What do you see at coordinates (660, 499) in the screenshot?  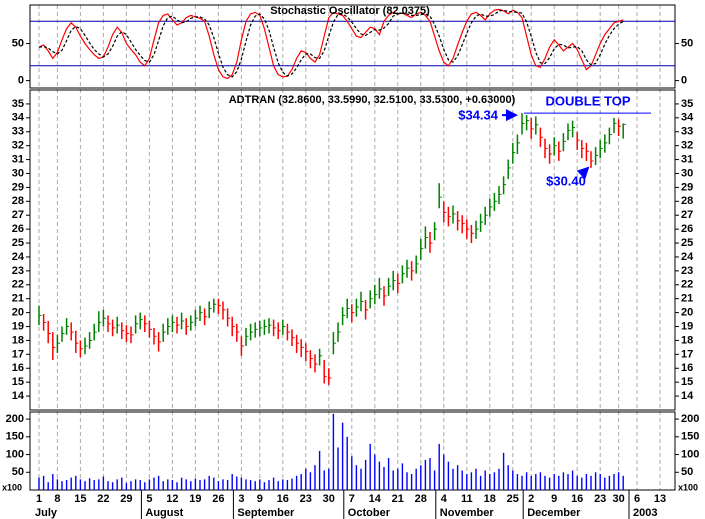 I see `x-tick-label: 13` at bounding box center [660, 499].